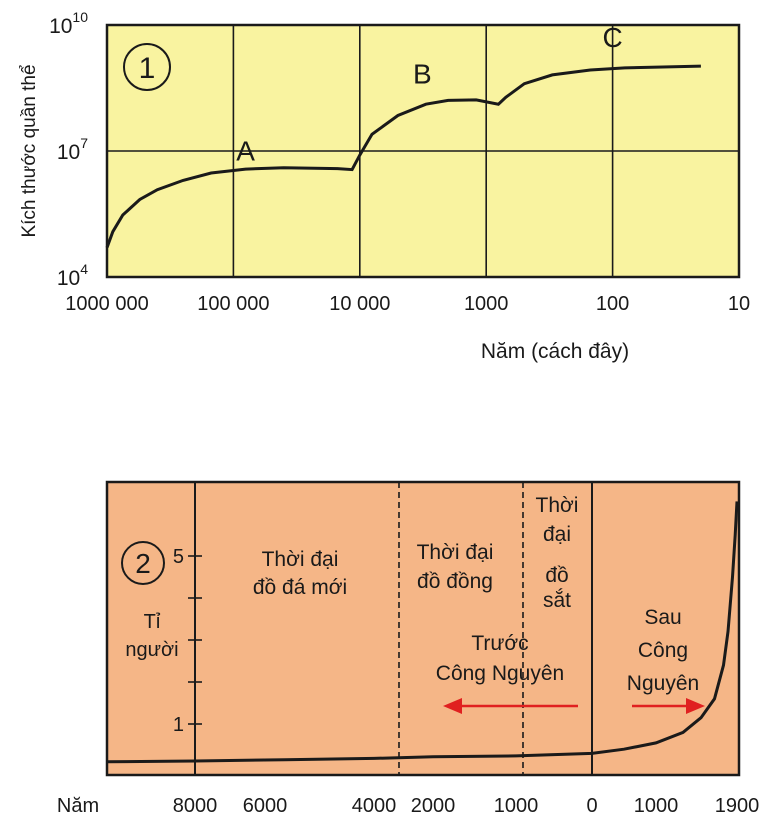 The width and height of the screenshot is (778, 840). Describe the element at coordinates (78, 806) in the screenshot. I see `x-axis-title-2: Năm` at that location.